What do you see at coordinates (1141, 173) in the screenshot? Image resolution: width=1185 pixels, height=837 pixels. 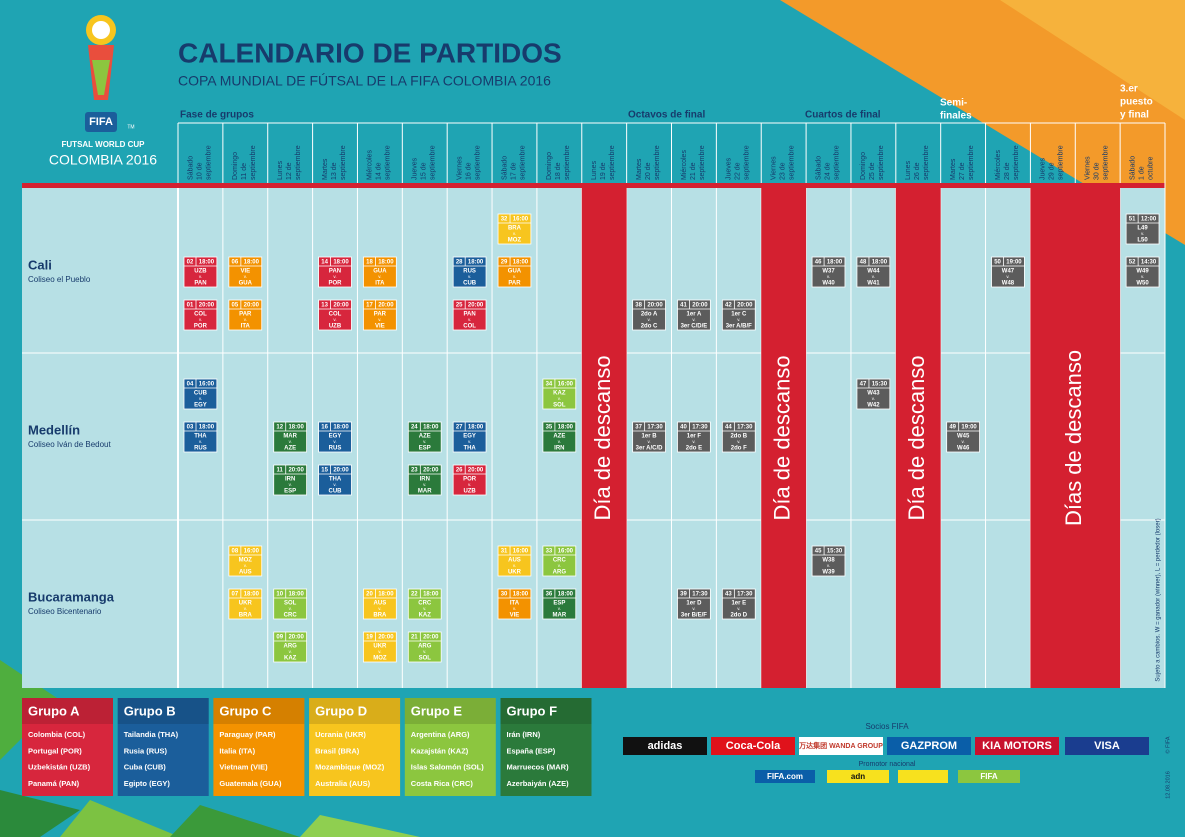 I see `day-header: 1 de` at bounding box center [1141, 173].